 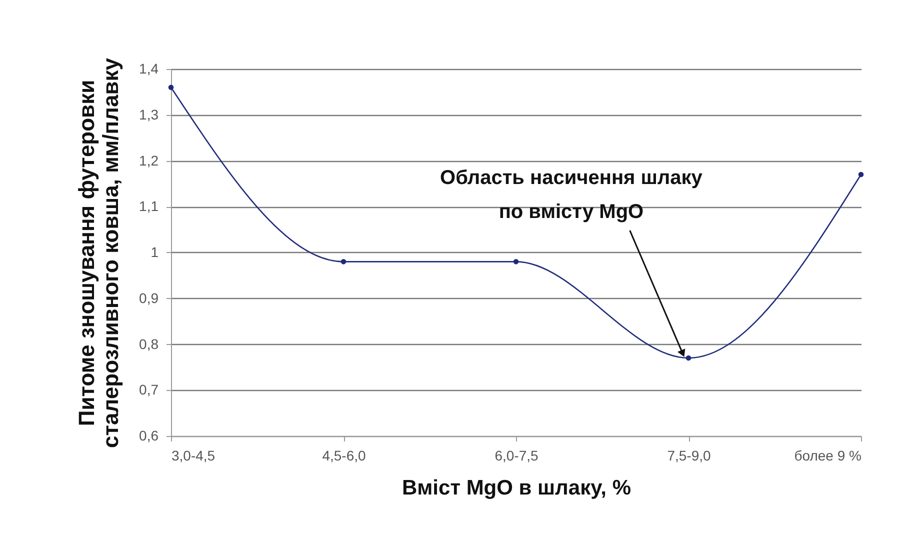 I want to click on y-axis-title: Питоме зношування футеровки сталерозливного ковша, мм/плавку, so click(x=99, y=252).